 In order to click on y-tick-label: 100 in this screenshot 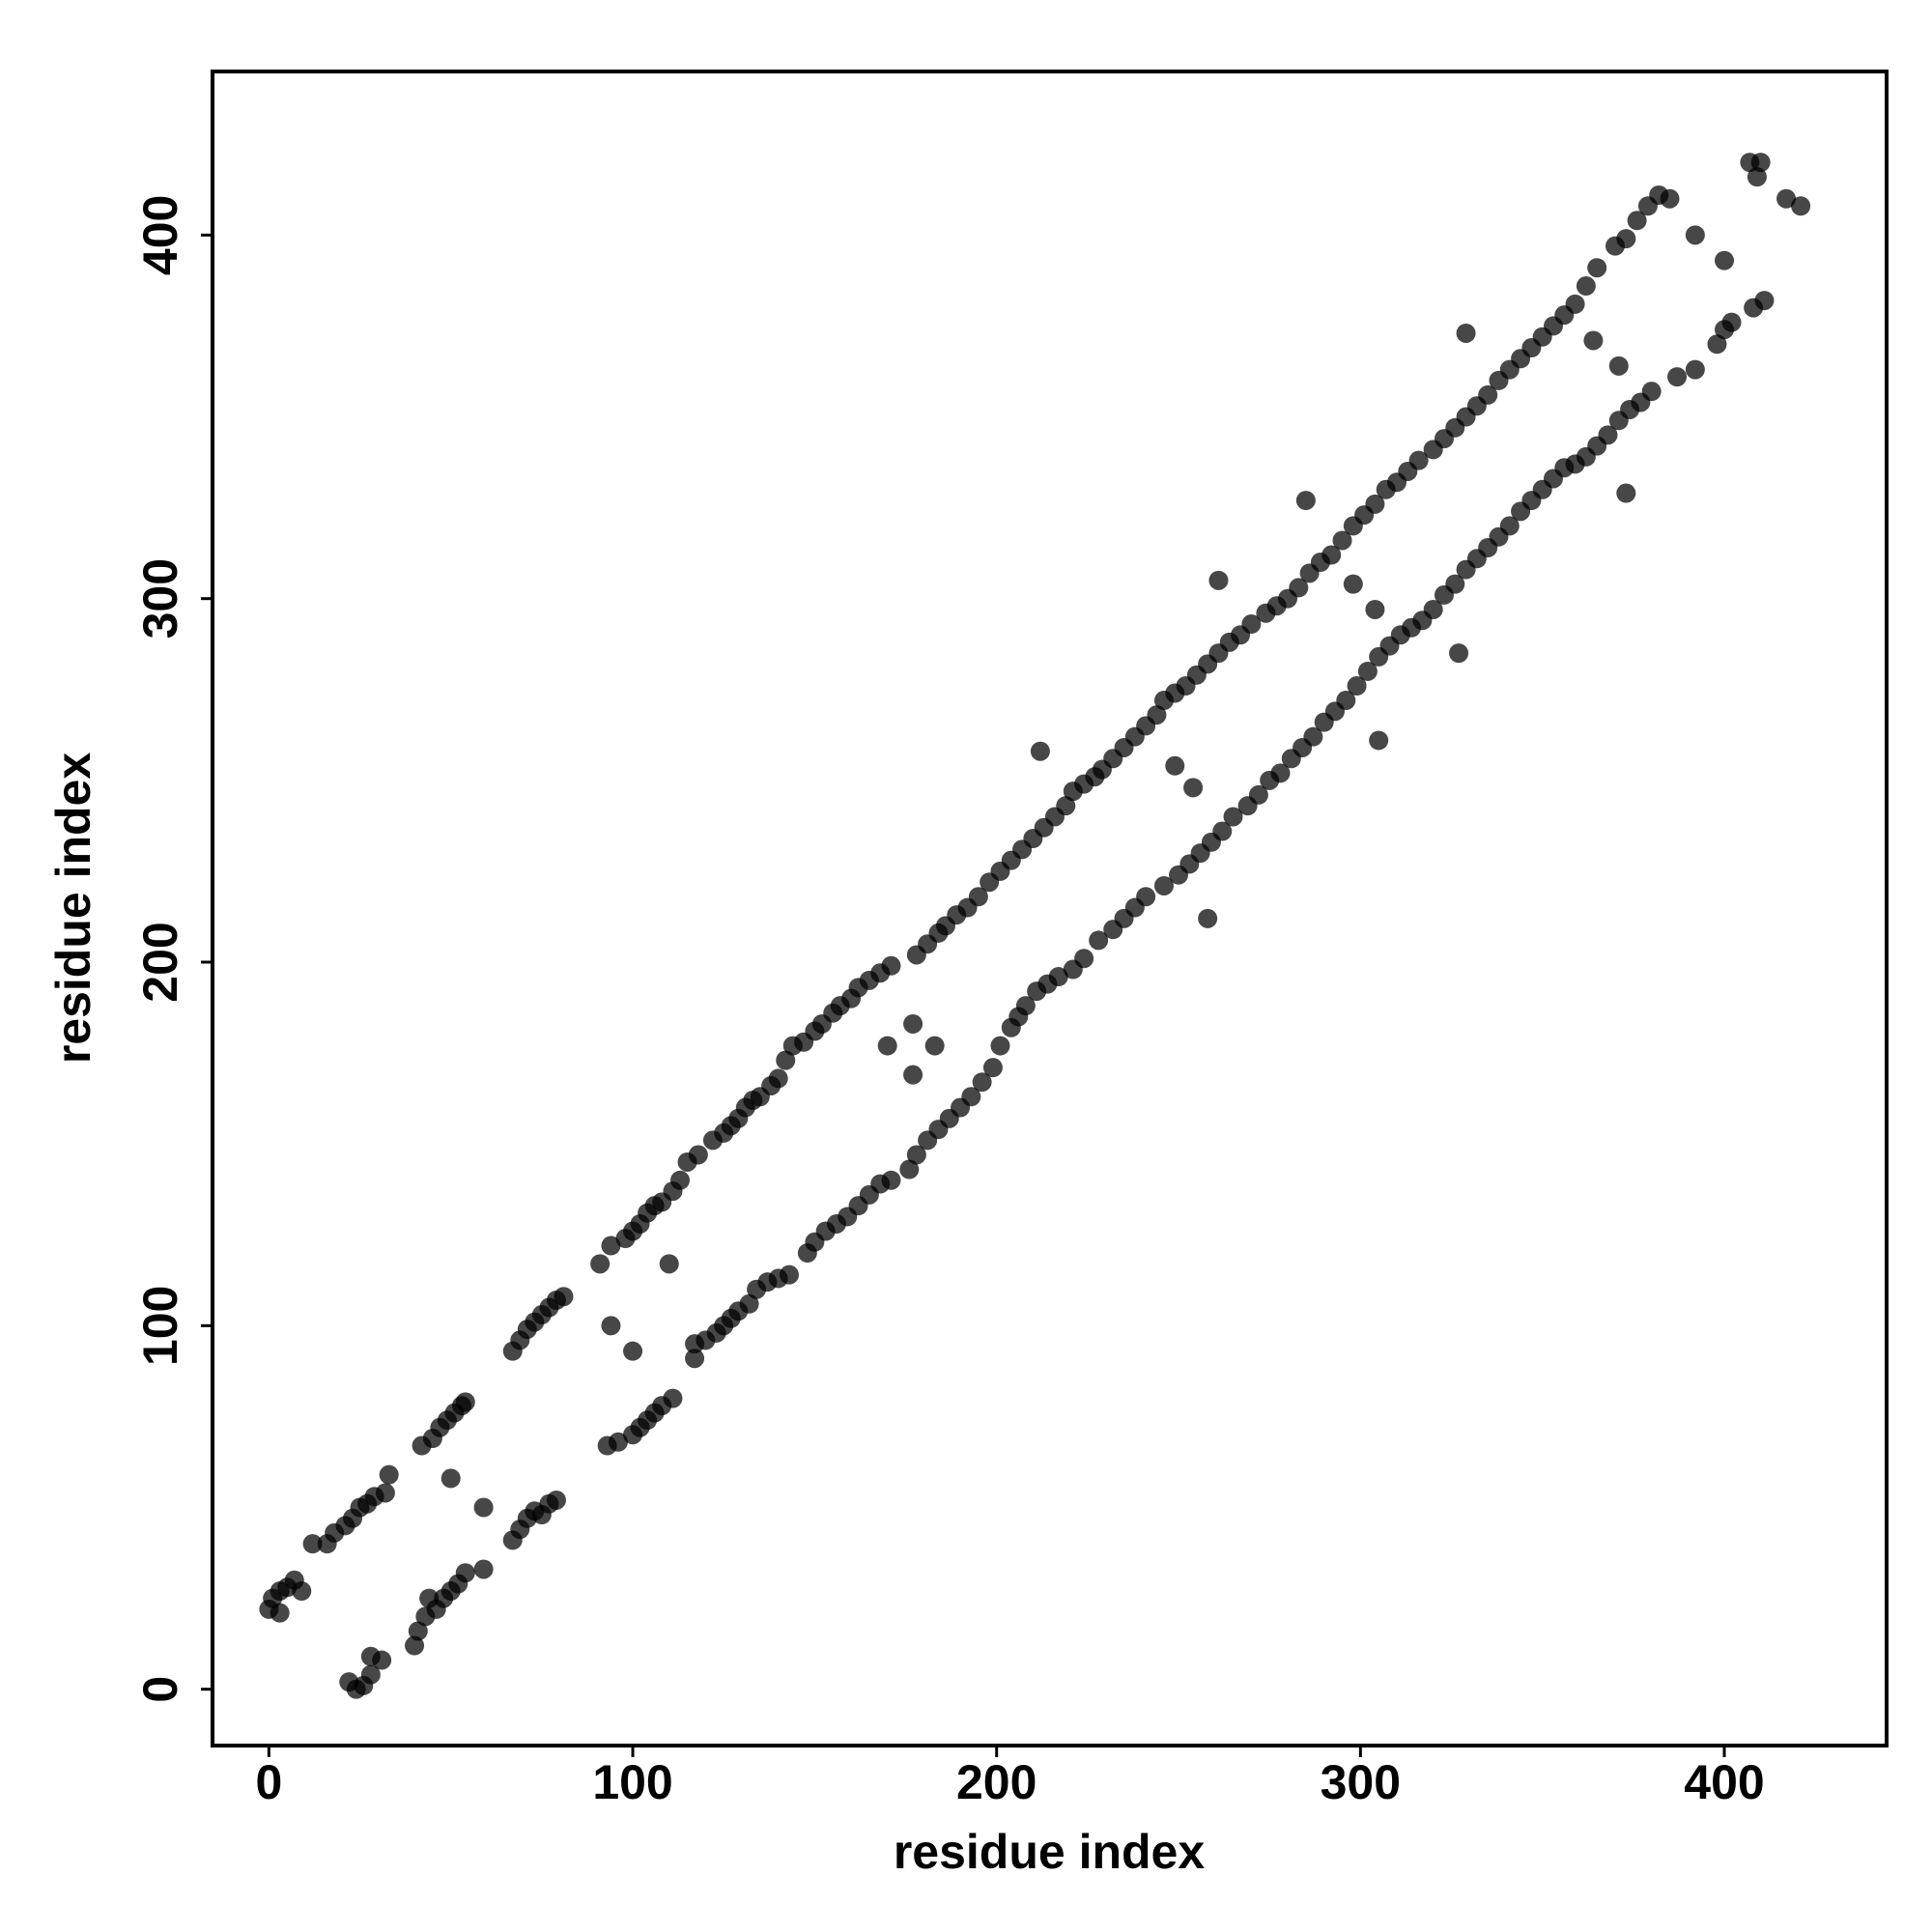, I will do `click(160, 1326)`.